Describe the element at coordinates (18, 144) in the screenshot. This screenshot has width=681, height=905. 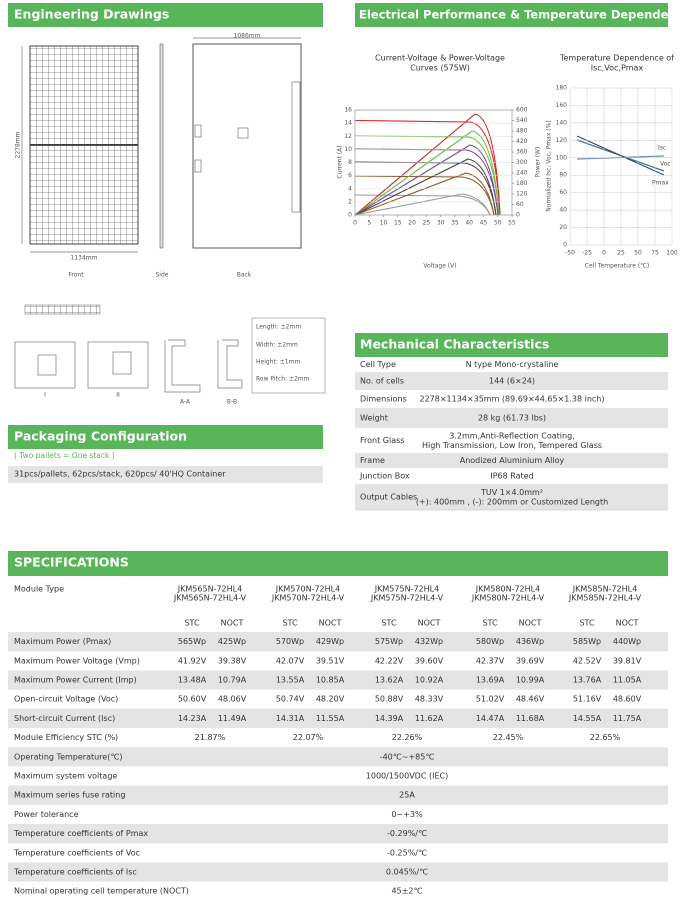
I see `dimension: 2278mm` at that location.